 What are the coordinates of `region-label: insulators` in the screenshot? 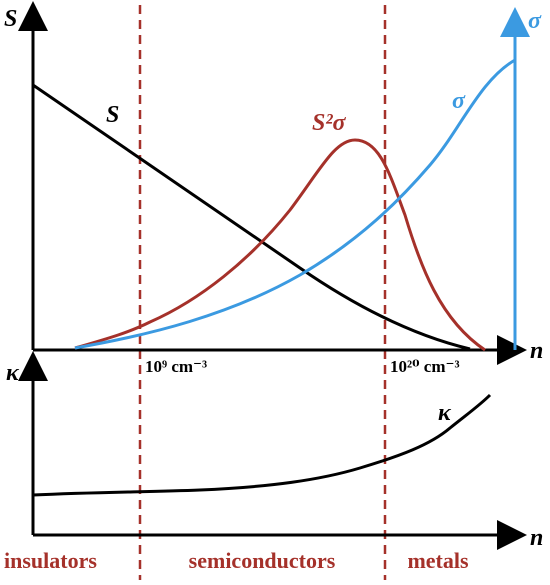 It's located at (50, 560).